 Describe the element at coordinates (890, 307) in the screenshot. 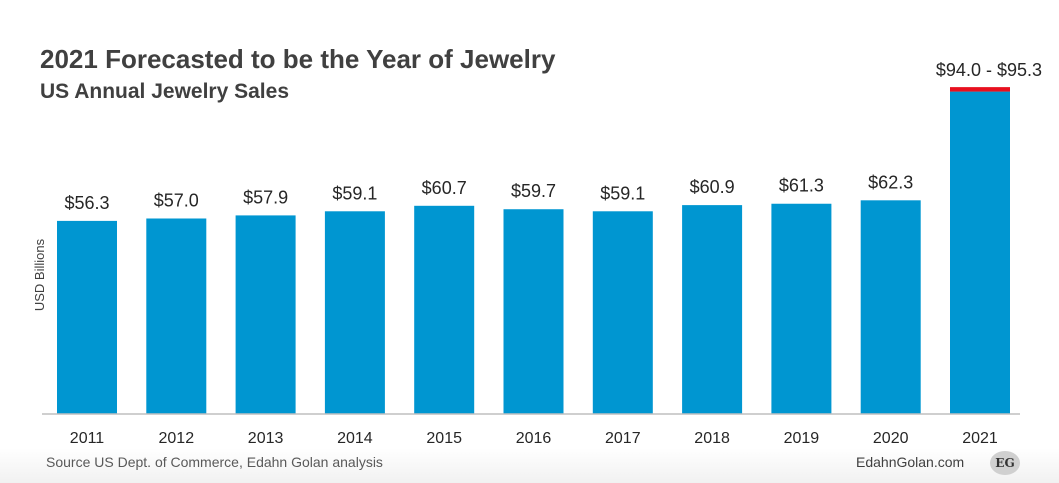

I see `bar-2020` at that location.